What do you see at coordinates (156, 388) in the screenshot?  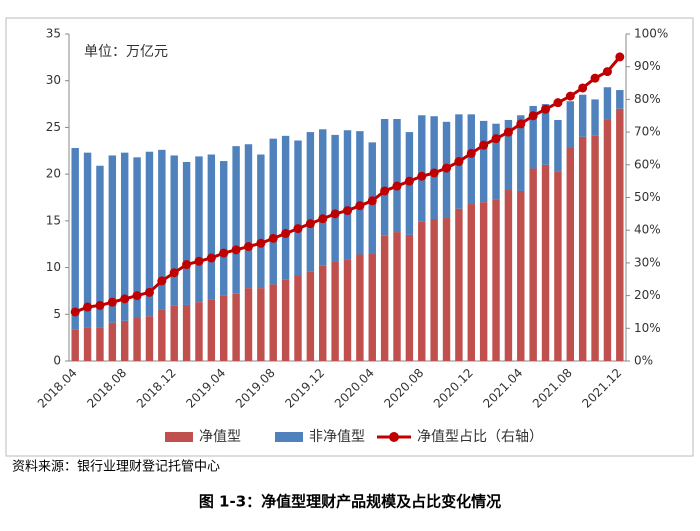 I see `x-tick-label: 2018.12` at bounding box center [156, 388].